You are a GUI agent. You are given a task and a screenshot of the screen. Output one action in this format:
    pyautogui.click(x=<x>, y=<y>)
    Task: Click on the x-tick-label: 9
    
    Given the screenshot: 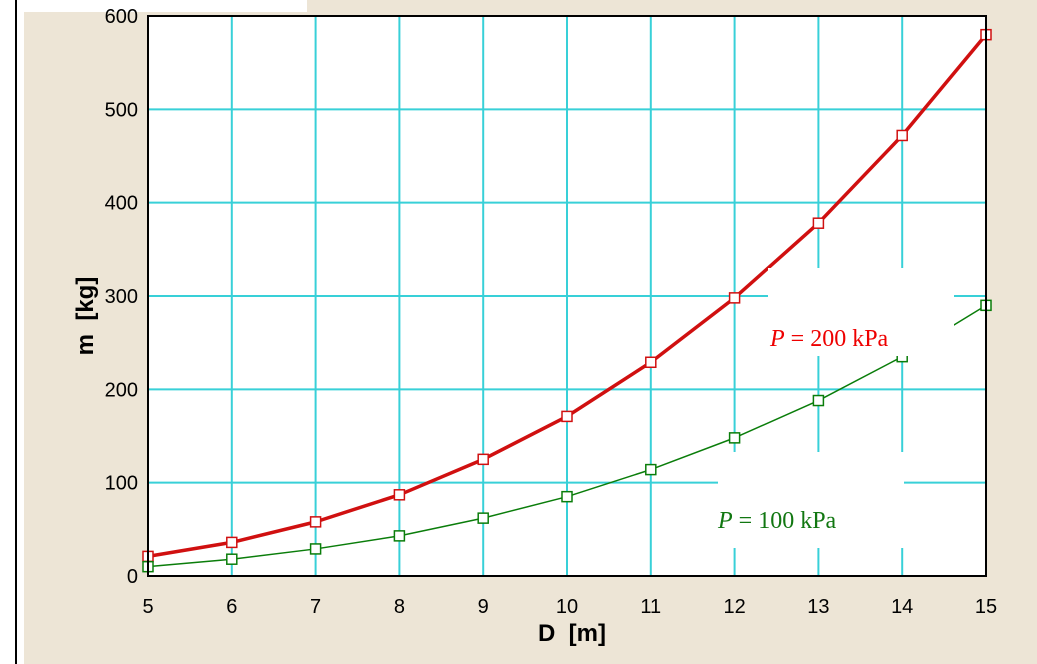 What is the action you would take?
    pyautogui.click(x=483, y=607)
    